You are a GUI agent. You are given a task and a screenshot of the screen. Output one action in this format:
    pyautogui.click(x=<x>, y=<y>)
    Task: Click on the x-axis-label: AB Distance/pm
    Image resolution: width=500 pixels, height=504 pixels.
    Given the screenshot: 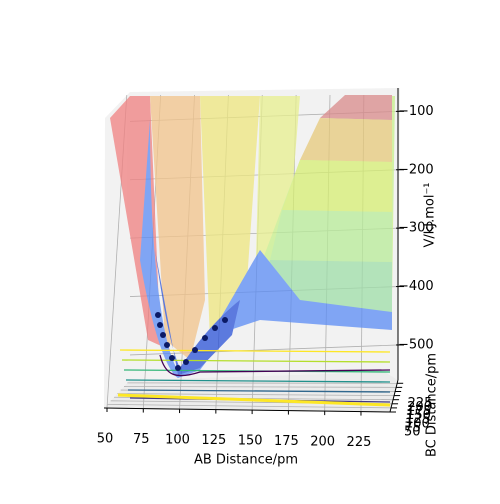 What is the action you would take?
    pyautogui.click(x=246, y=460)
    